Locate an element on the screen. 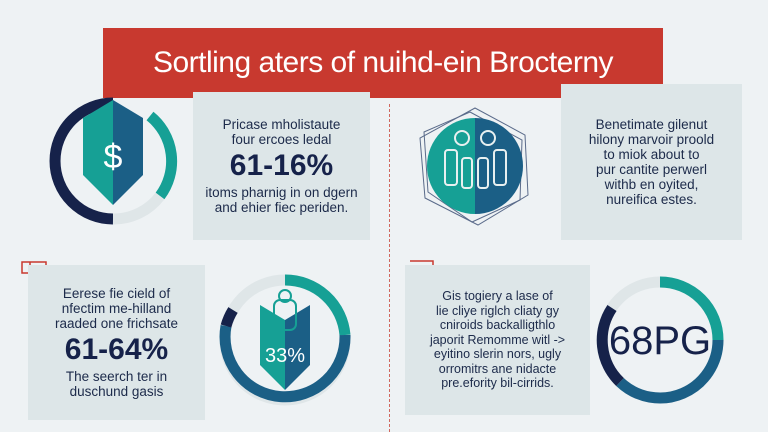  panel-text: japorit Remomme witl -> is located at coordinates (497, 339).